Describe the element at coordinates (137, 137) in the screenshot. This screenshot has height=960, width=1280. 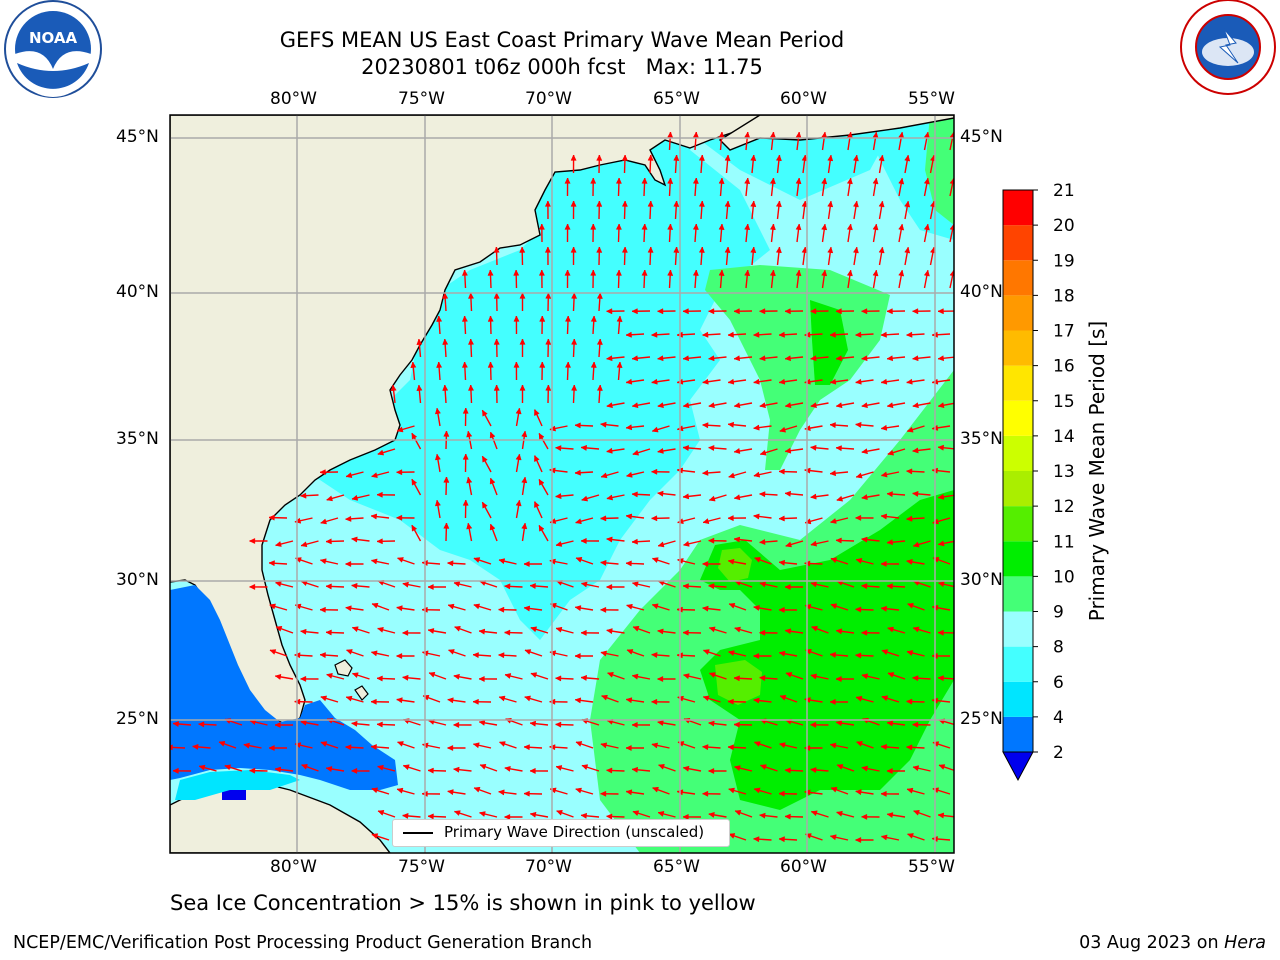
I see `lat-tick-left: 45°N` at that location.